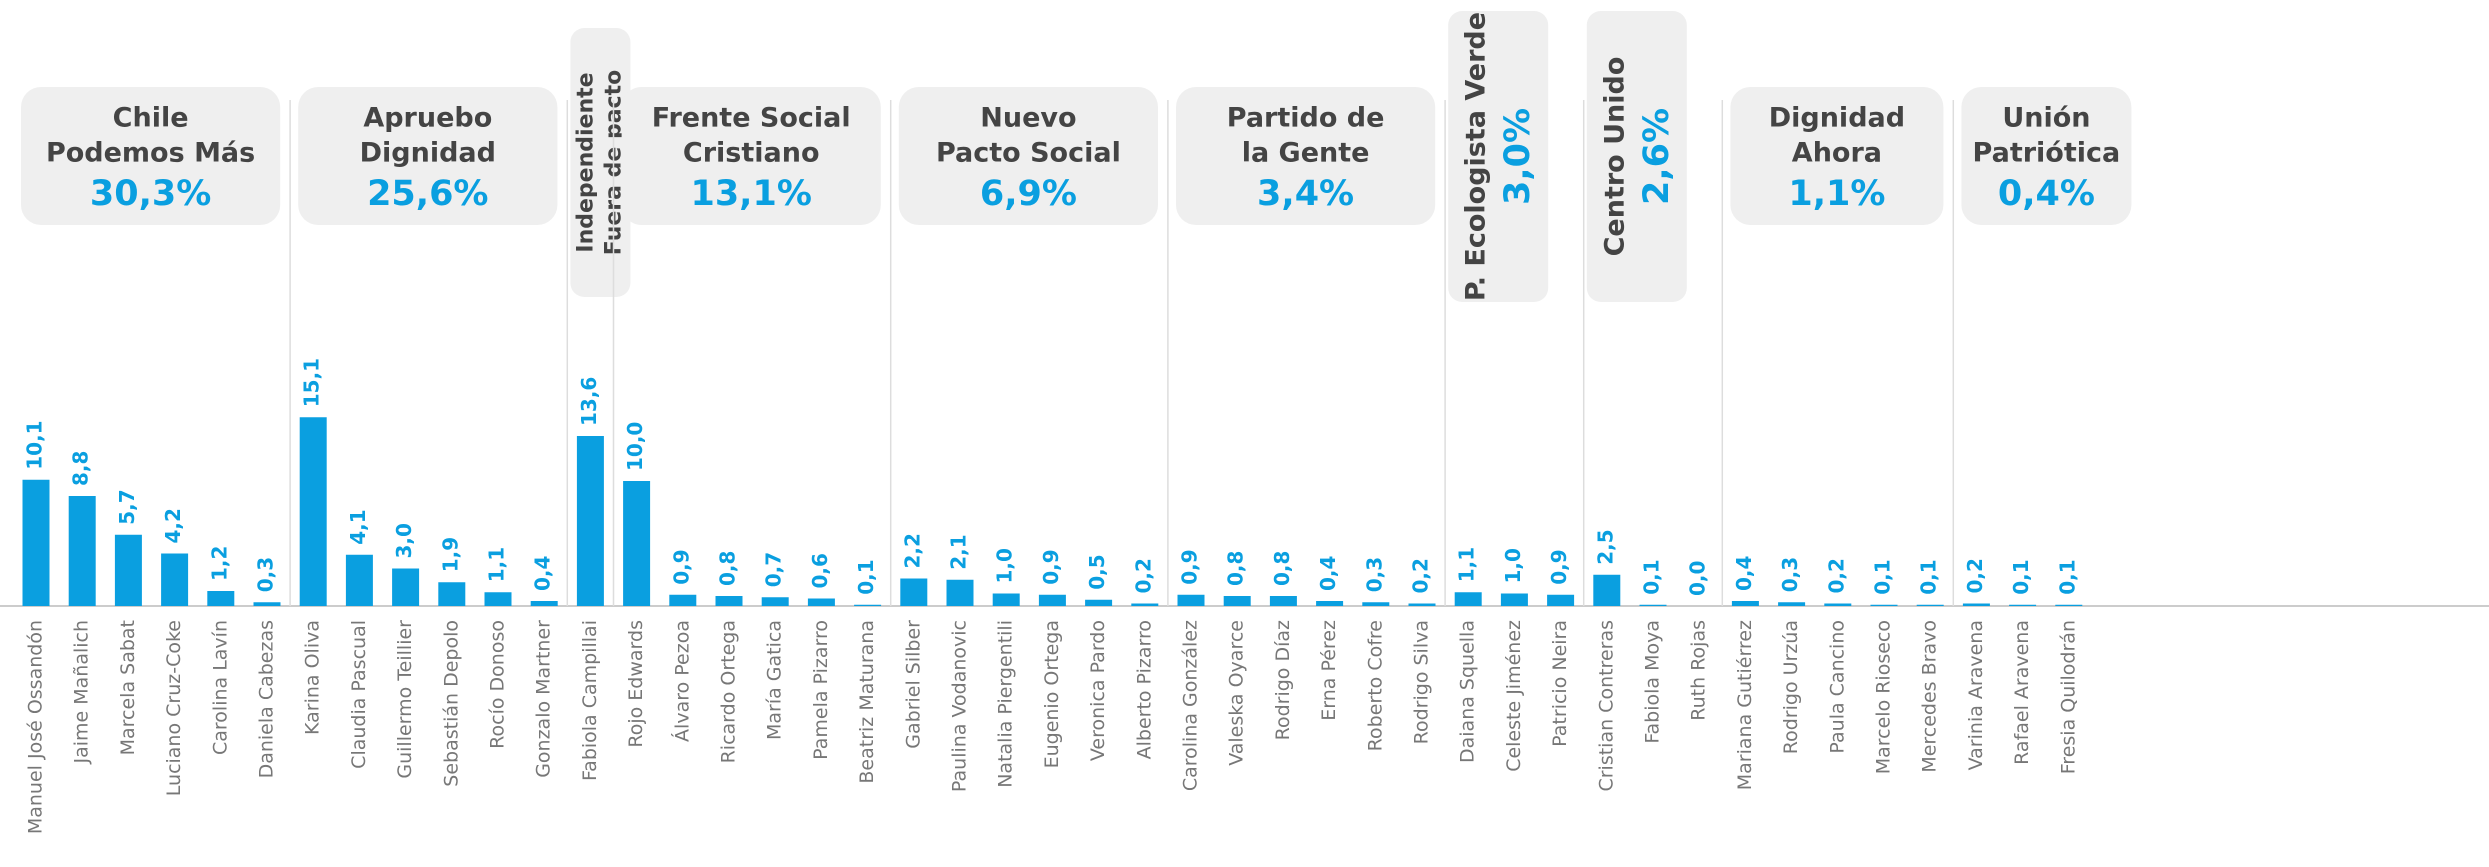 This screenshot has height=867, width=2489. Describe the element at coordinates (729, 691) in the screenshot. I see `category-label: Ricardo Ortega` at that location.